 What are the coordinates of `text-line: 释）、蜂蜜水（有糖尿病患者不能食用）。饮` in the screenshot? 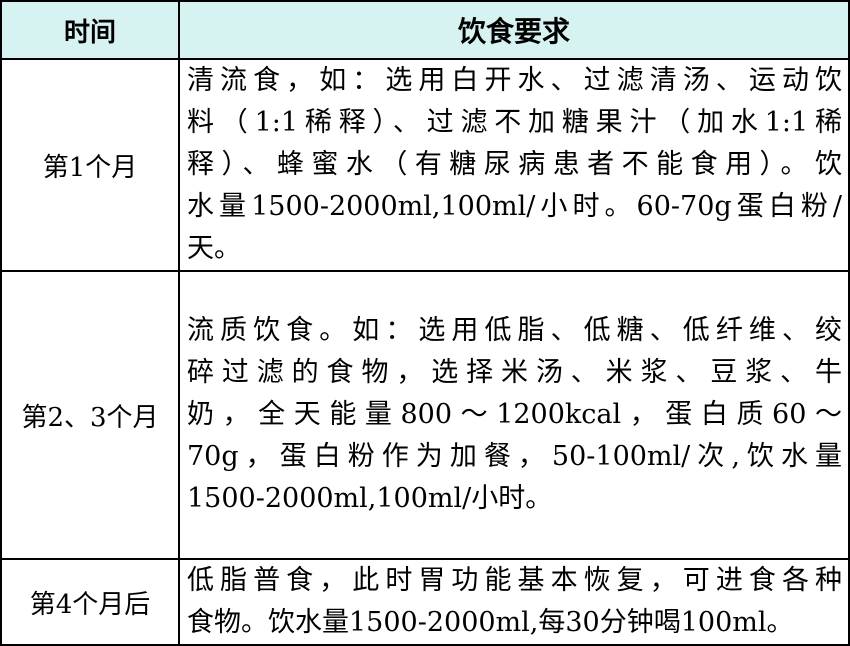 It's located at (514, 164).